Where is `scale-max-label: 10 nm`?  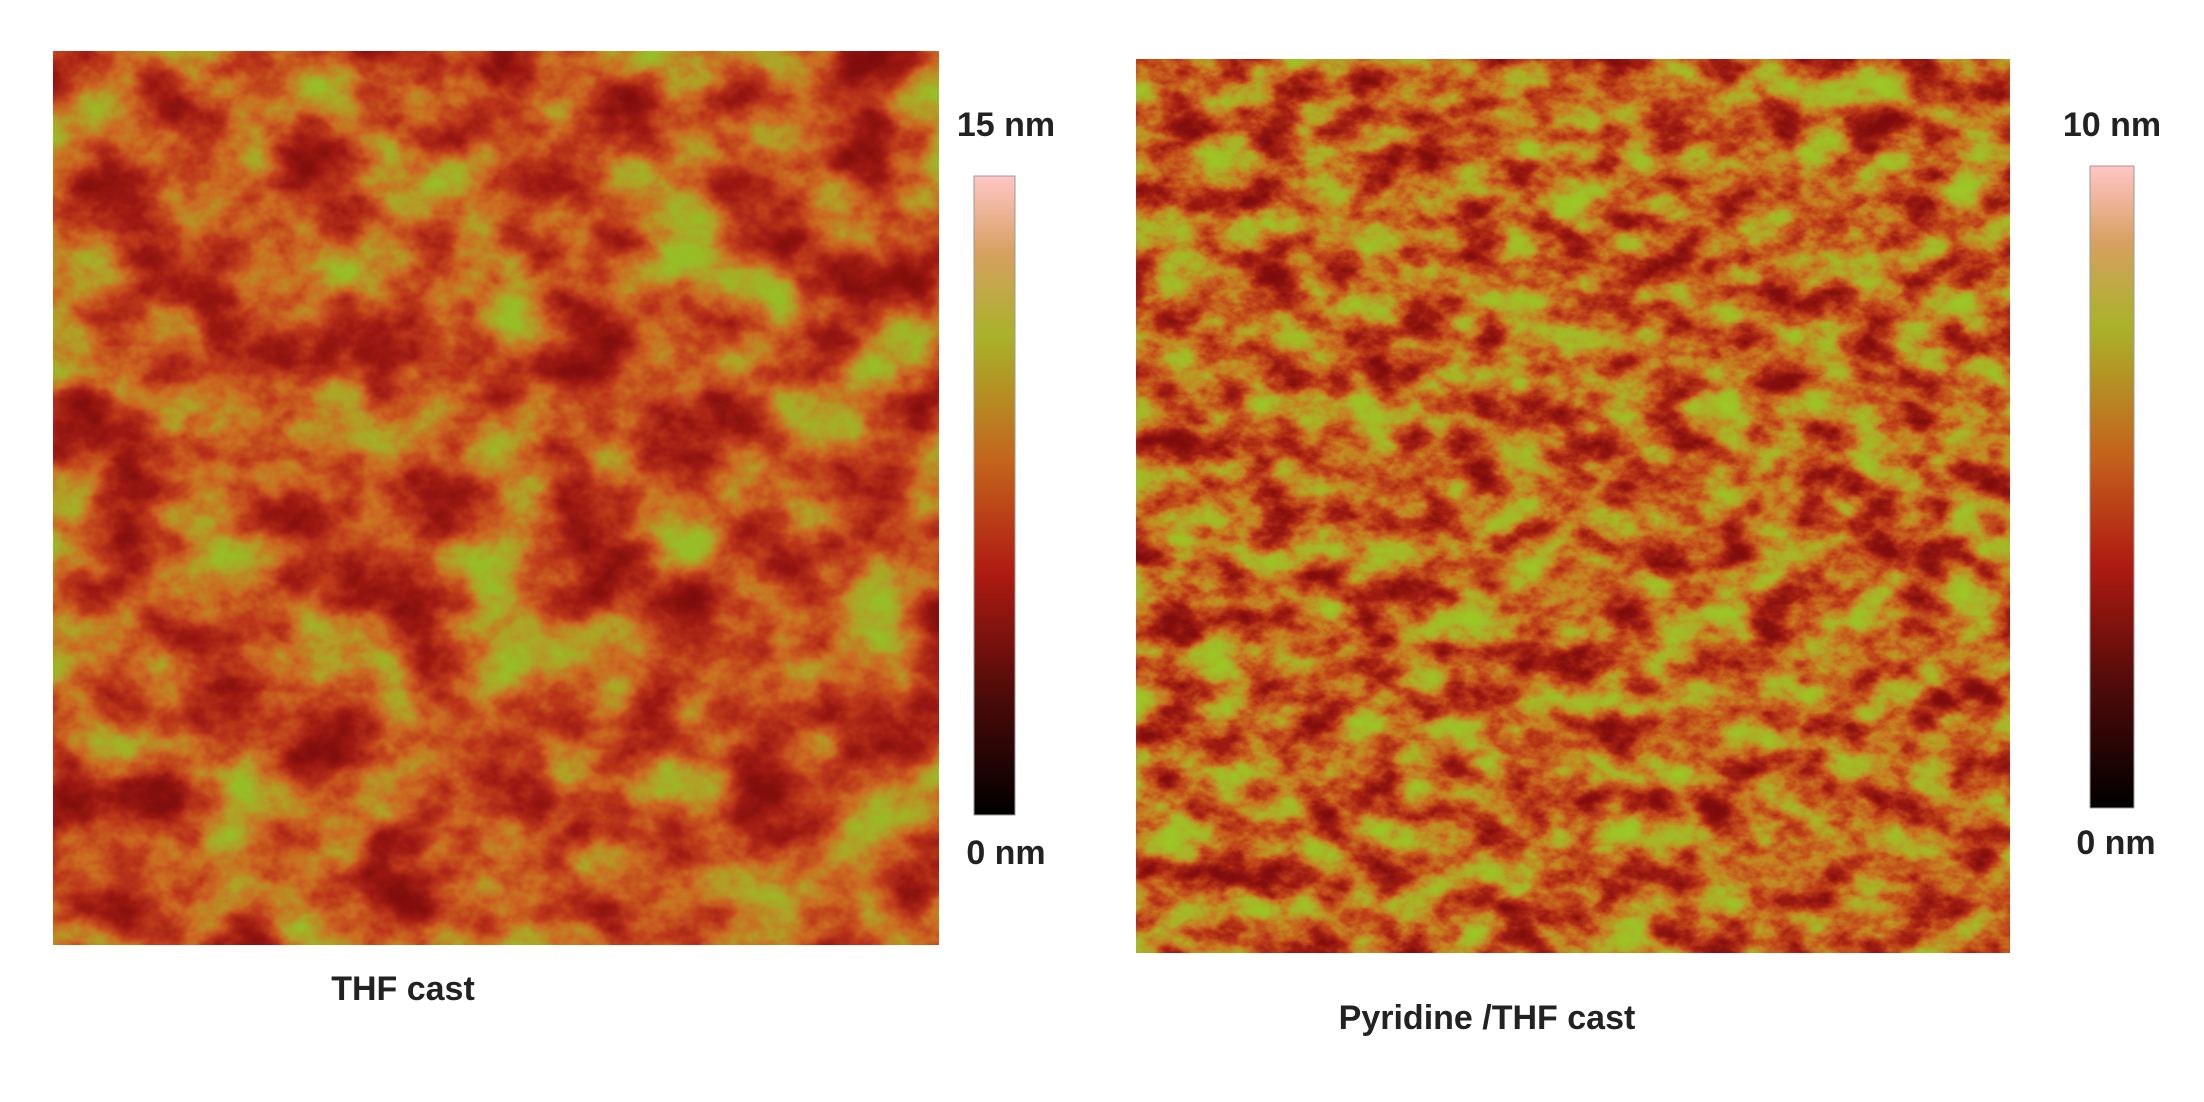 scale-max-label: 10 nm is located at coordinates (2112, 125).